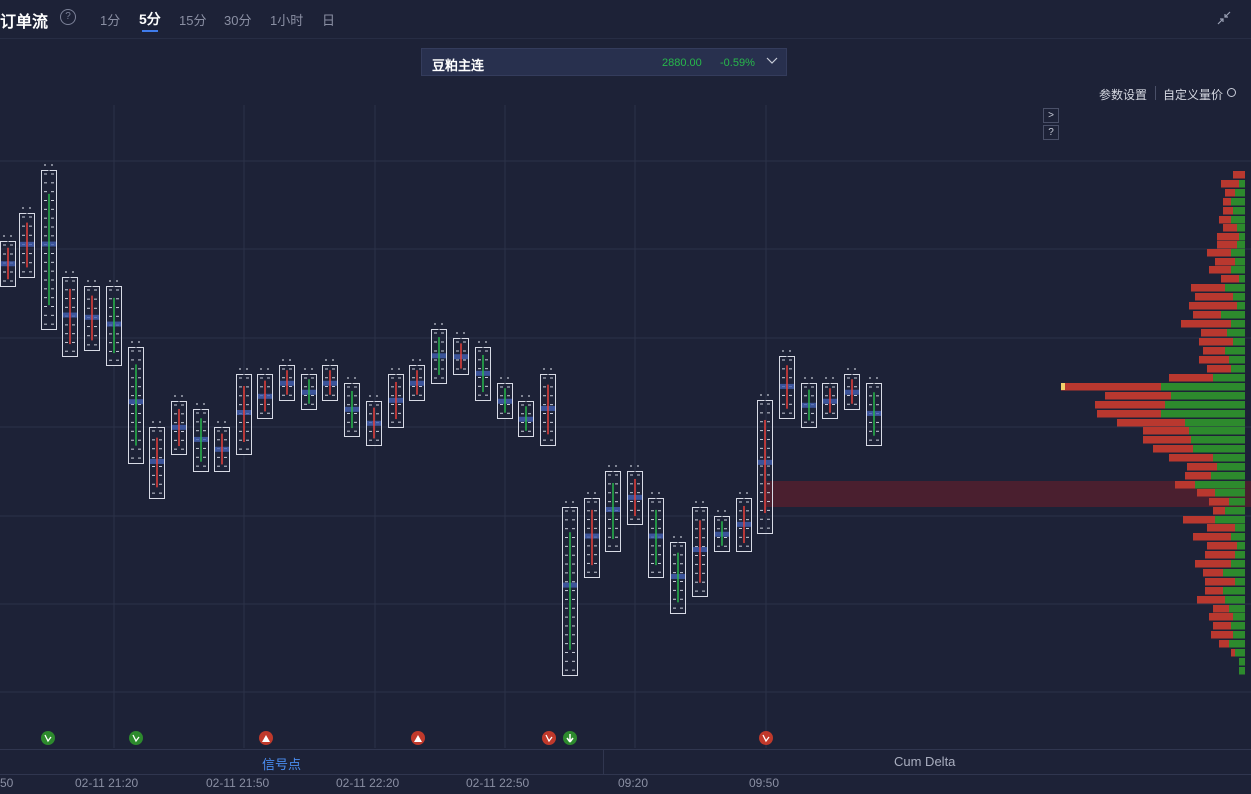  Describe the element at coordinates (7, 783) in the screenshot. I see `time-axis-label: 50` at that location.